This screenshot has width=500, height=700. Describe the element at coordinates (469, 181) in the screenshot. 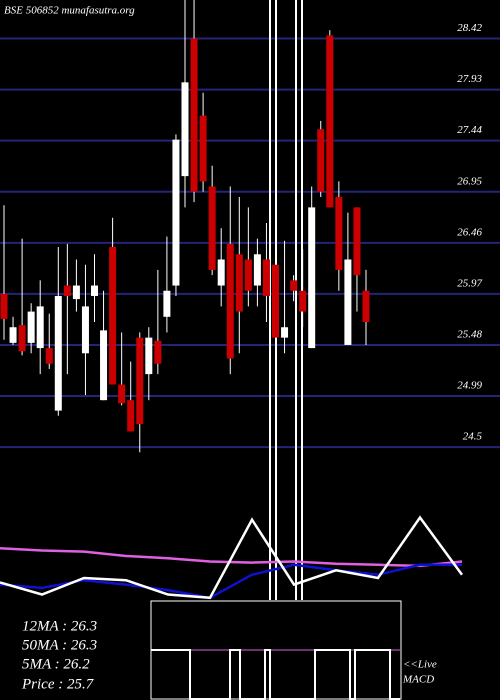

I see `y-tick-label: 26.95` at that location.